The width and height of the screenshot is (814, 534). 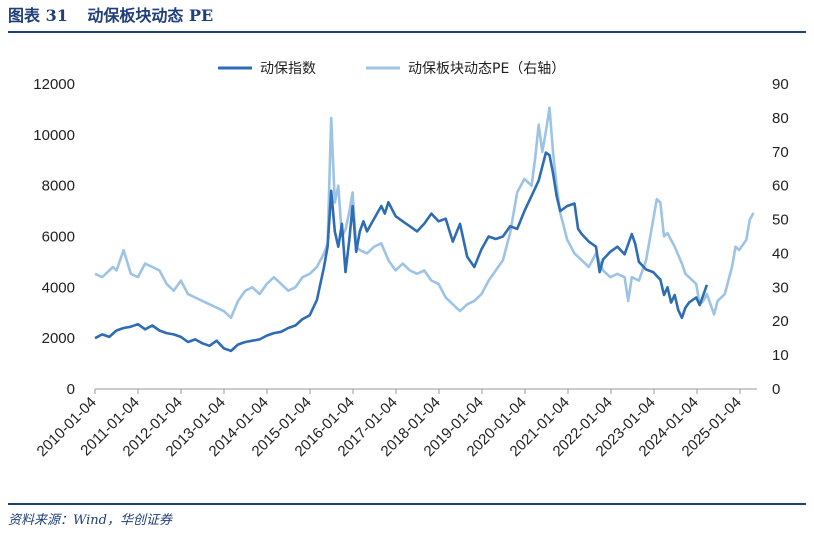 I want to click on y-right-tick-label: 20, so click(x=780, y=321).